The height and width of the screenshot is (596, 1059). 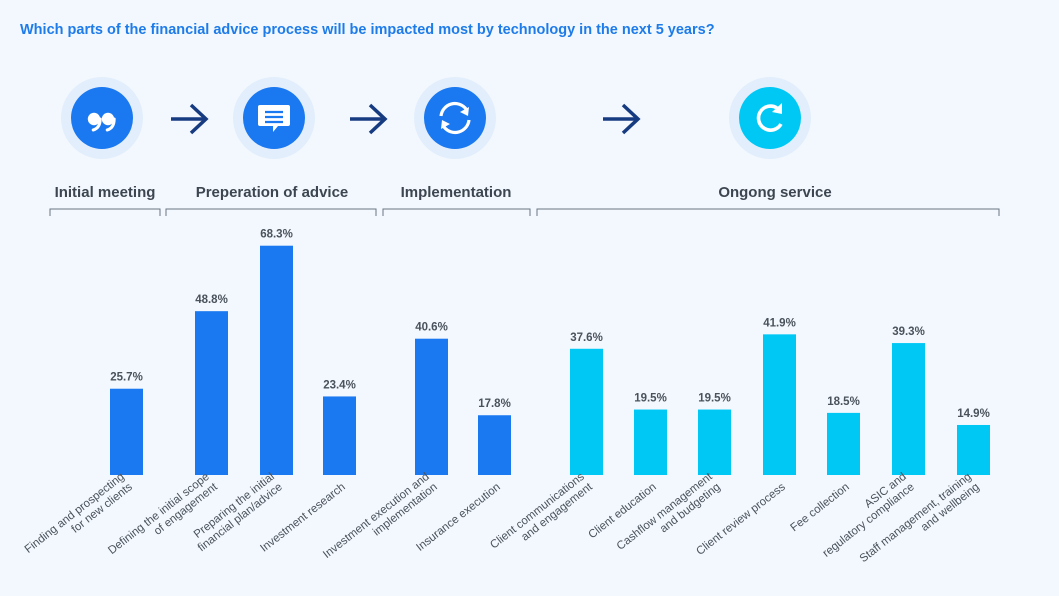 What do you see at coordinates (920, 523) in the screenshot?
I see `category-label: Staff management, trainingand wellbeing` at bounding box center [920, 523].